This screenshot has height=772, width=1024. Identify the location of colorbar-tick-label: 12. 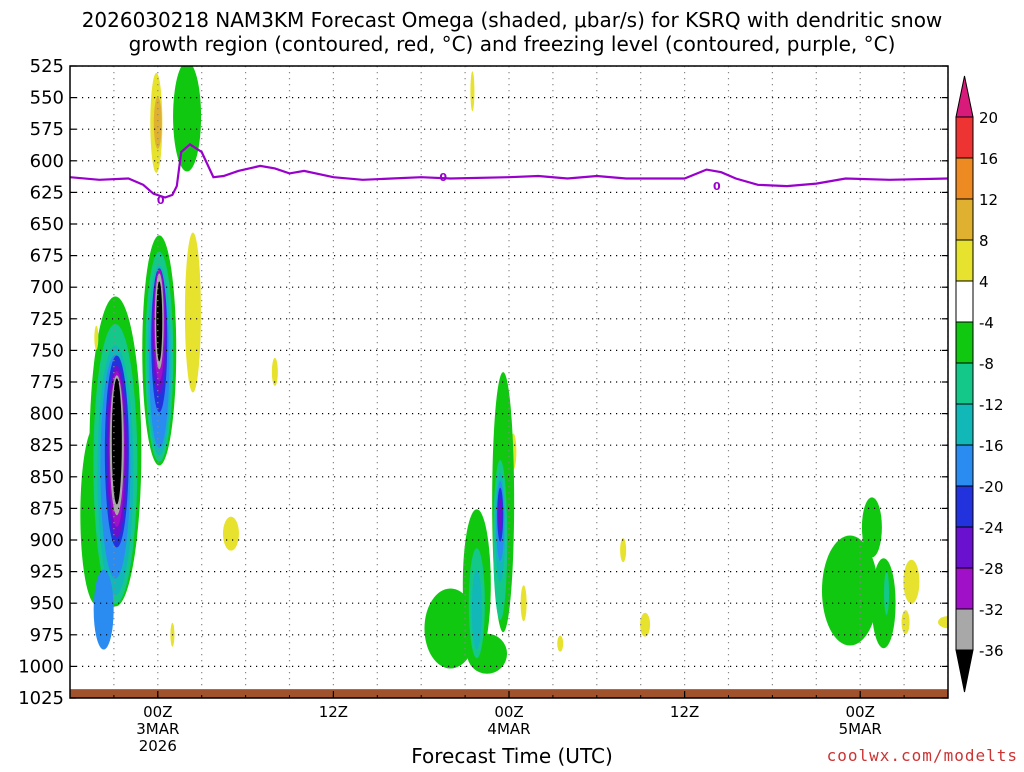
(988, 200).